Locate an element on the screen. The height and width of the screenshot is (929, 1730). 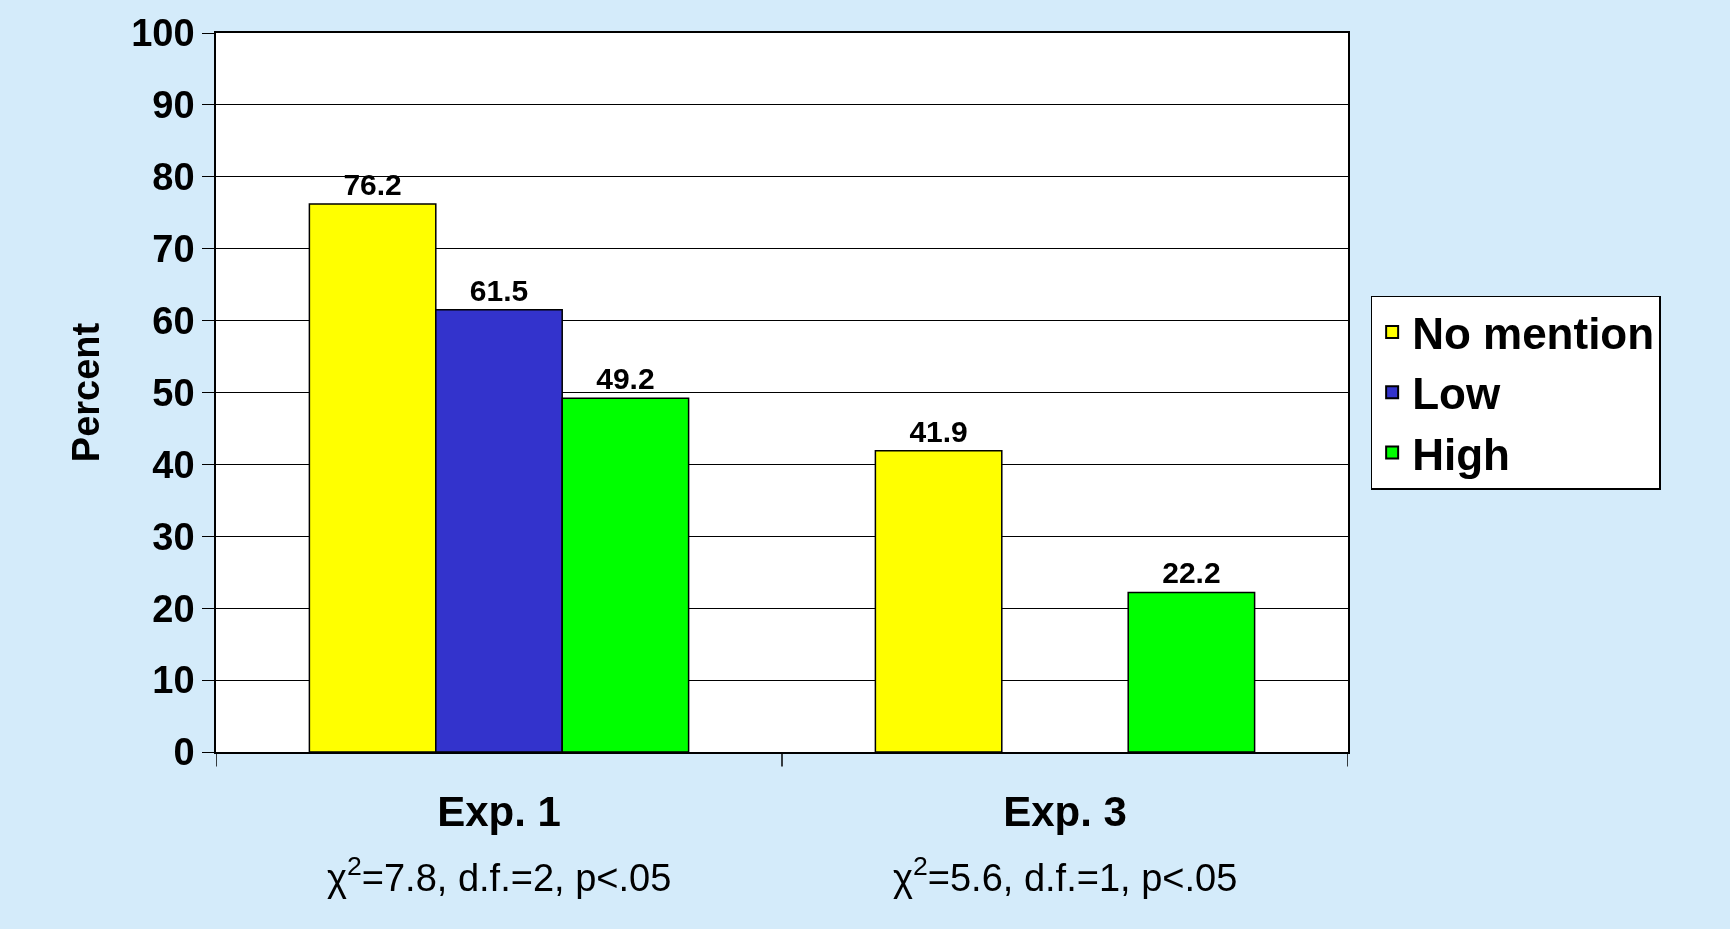
text: χ$^{2}$=7.8, d.f.=2, p<.05 is located at coordinates (499, 875).